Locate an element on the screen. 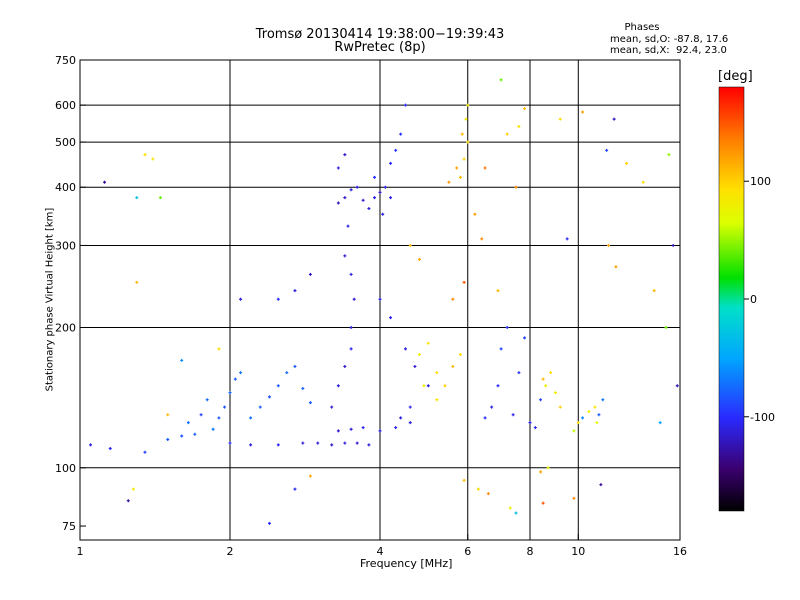  y-tick-label: 200 is located at coordinates (65, 328).